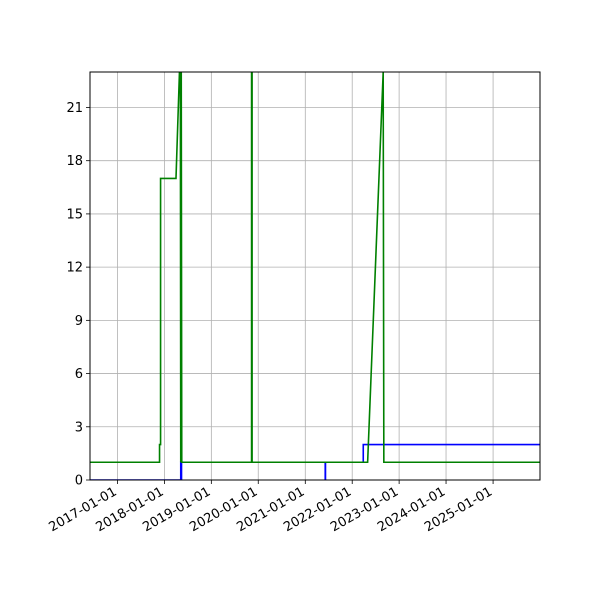 This screenshot has height=604, width=600. What do you see at coordinates (79, 481) in the screenshot?
I see `y-tick-label: 0` at bounding box center [79, 481].